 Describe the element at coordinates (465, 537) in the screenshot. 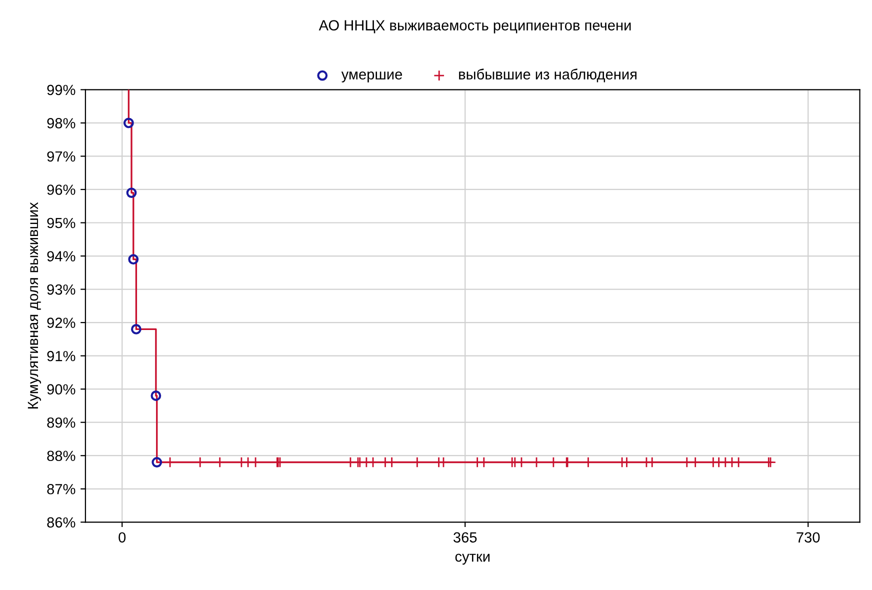

I see `x-tick-label: 365` at that location.